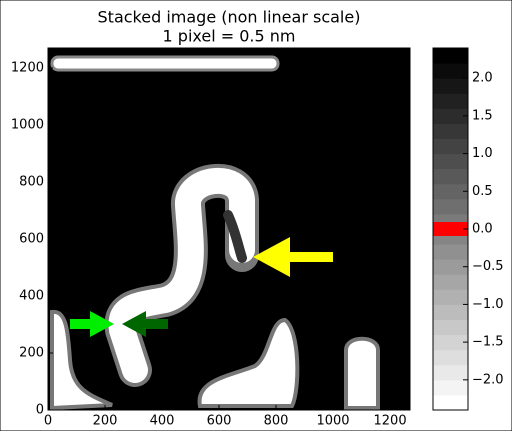 This screenshot has width=512, height=431. Describe the element at coordinates (31, 181) in the screenshot. I see `y-tick-label: 800` at that location.